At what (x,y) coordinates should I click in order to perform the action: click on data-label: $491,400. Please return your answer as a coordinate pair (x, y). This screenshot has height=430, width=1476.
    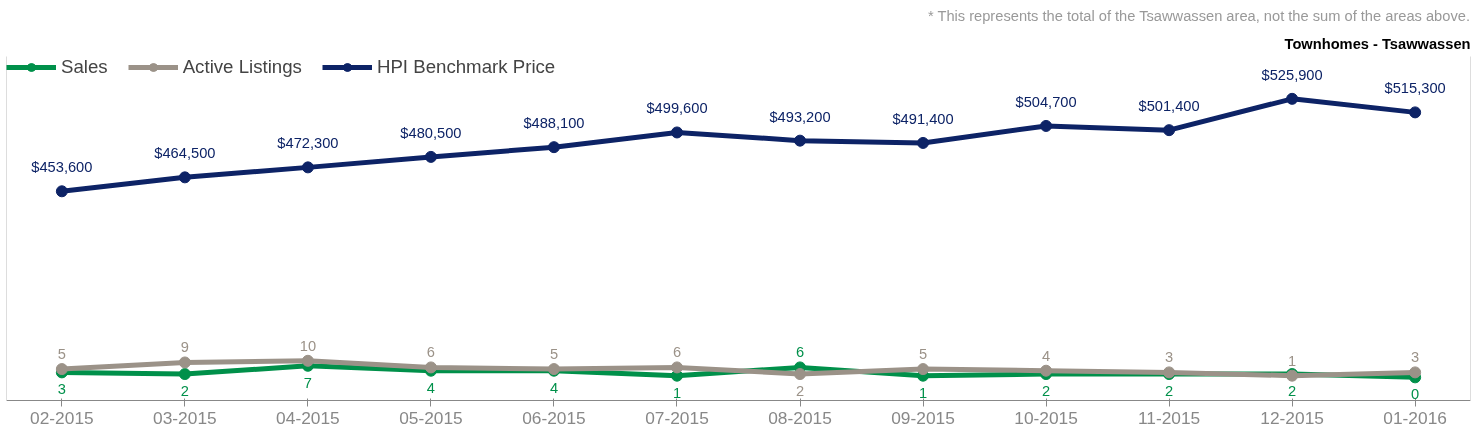
    Looking at the image, I should click on (923, 118).